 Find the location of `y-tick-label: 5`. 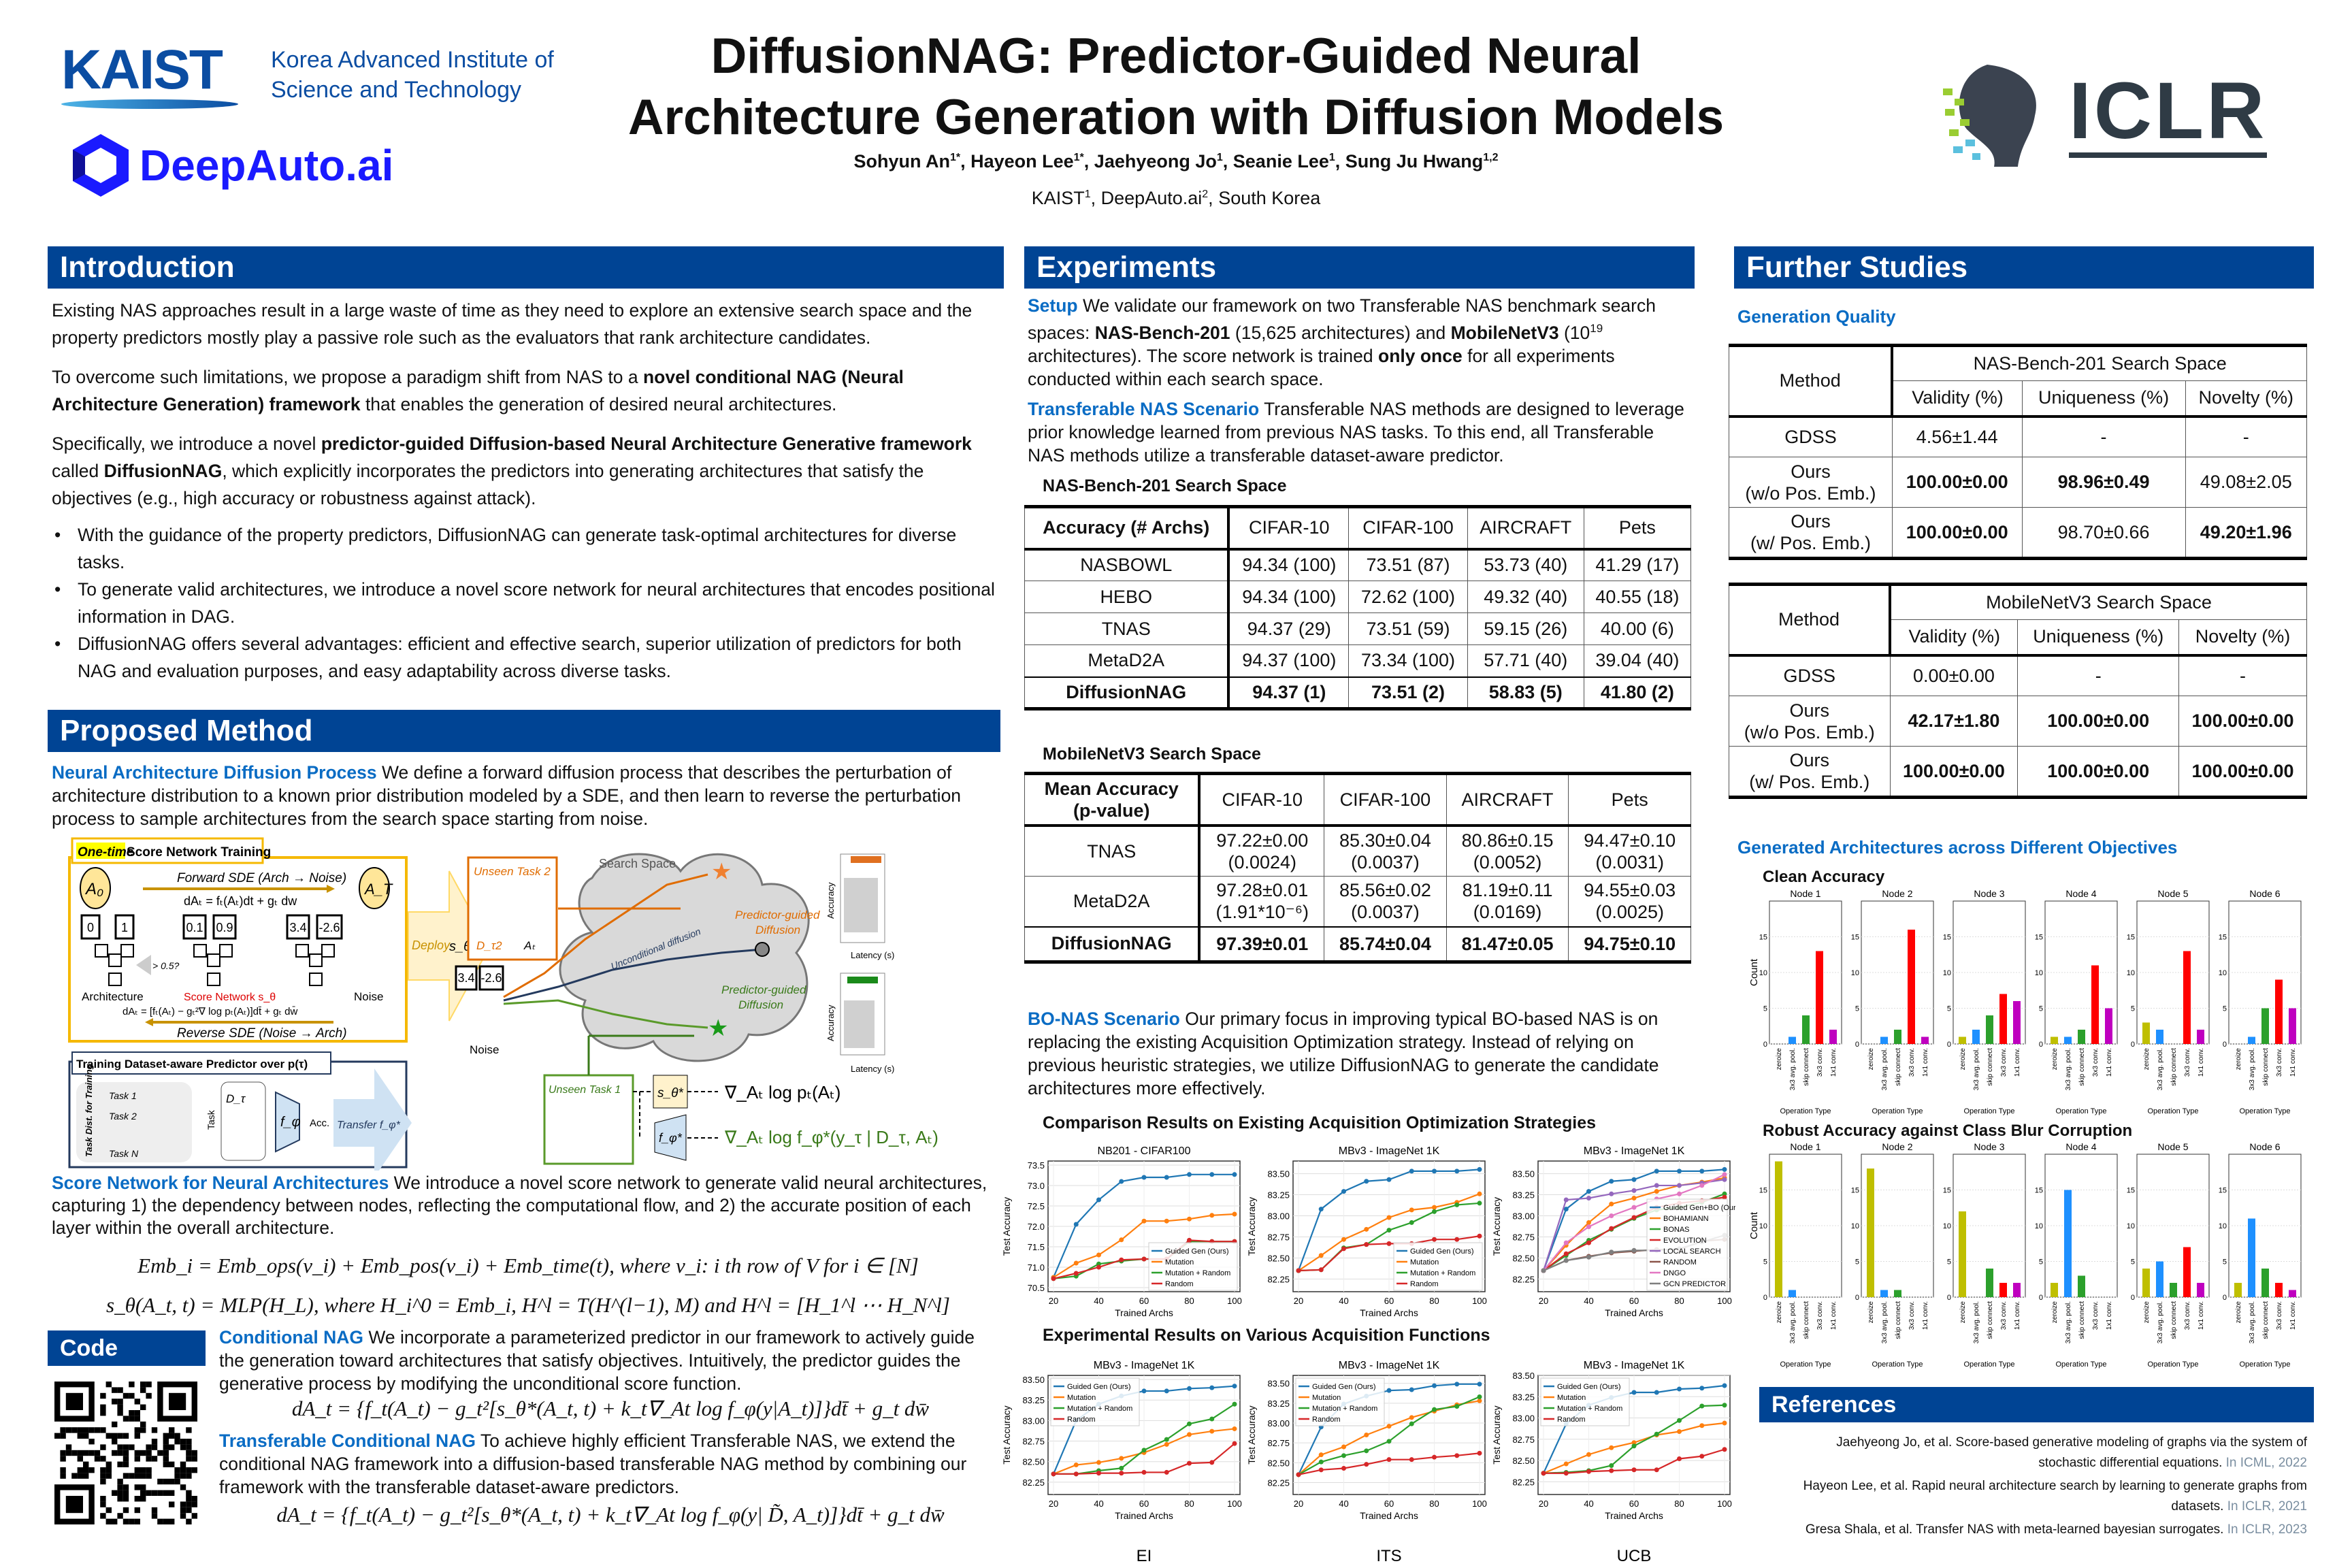

y-tick-label: 5 is located at coordinates (1949, 1009).